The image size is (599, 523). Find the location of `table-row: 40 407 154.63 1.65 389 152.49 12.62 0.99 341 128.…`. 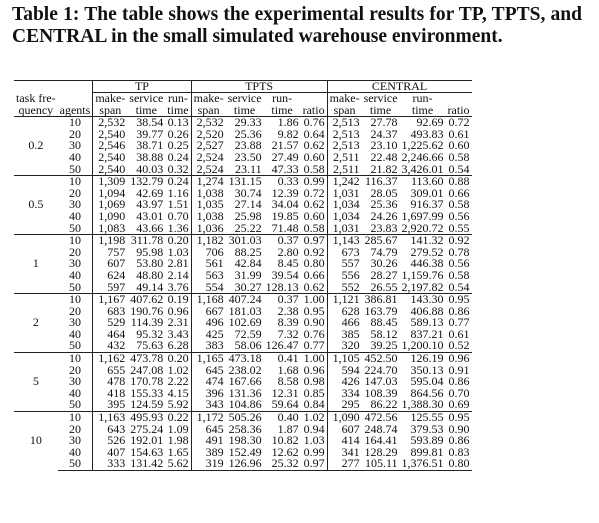

table-row: 40 407 154.63 1.65 389 152.49 12.62 0.99 341 128.… is located at coordinates (243, 451).